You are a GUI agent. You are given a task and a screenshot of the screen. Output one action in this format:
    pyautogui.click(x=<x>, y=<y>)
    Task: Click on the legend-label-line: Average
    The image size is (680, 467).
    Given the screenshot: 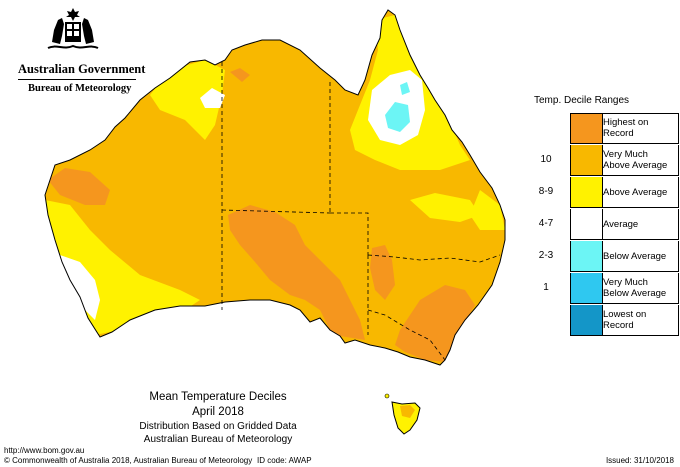 What is the action you would take?
    pyautogui.click(x=621, y=224)
    